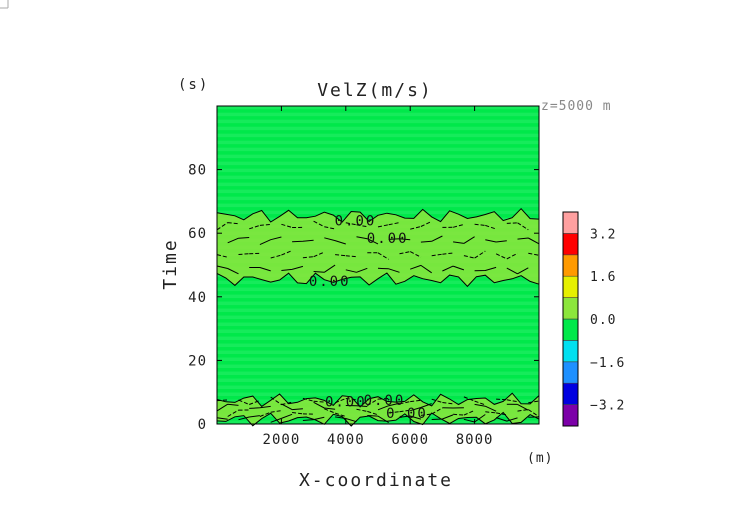  What do you see at coordinates (282, 440) in the screenshot?
I see `x-tick-label: 2000` at bounding box center [282, 440].